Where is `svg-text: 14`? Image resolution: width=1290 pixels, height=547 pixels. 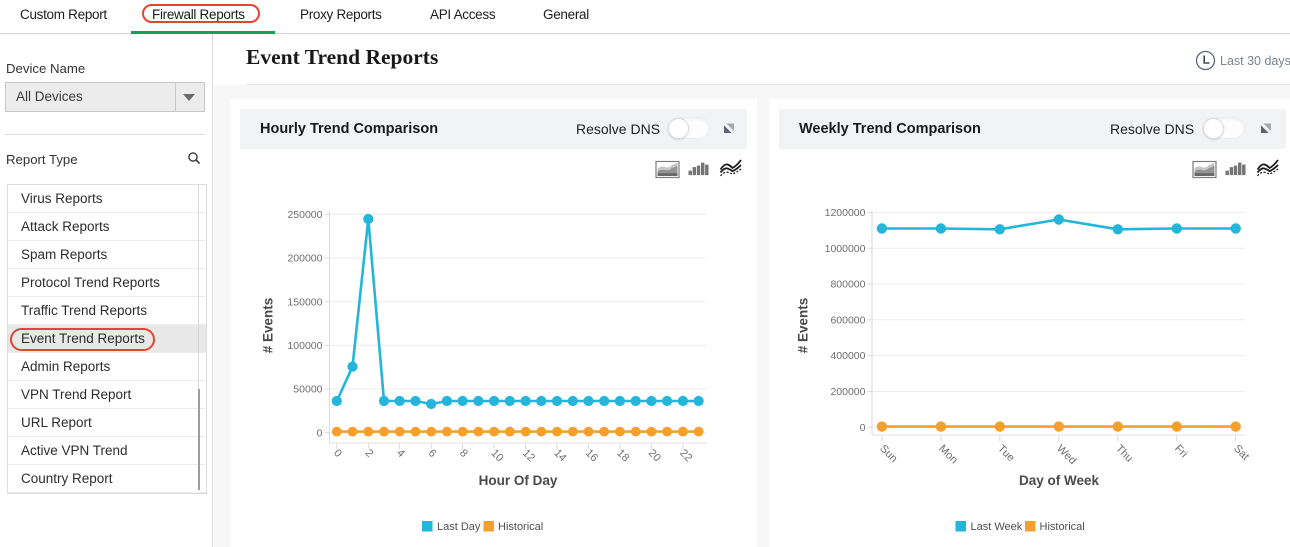
svg-text: 14 is located at coordinates (559, 455).